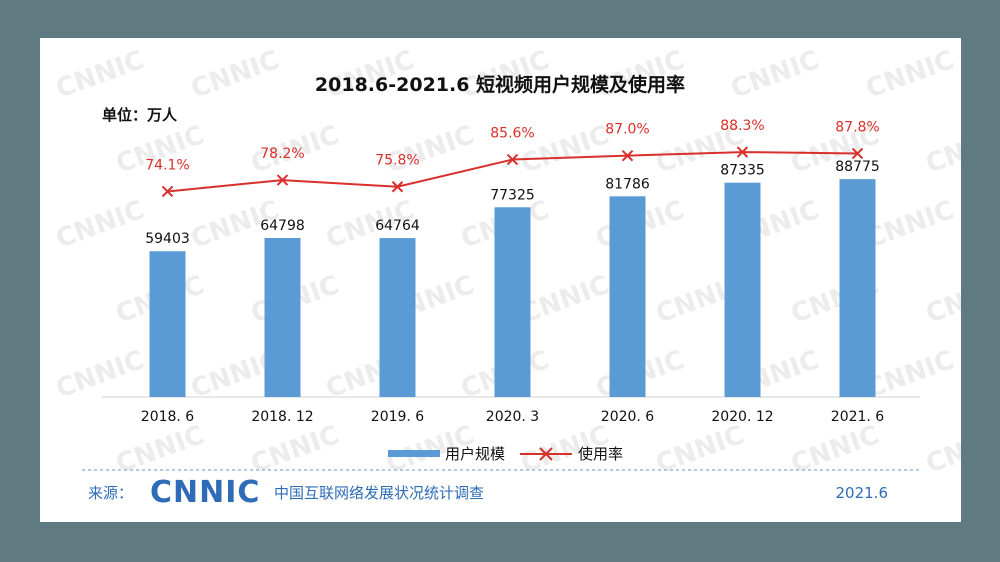 Image resolution: width=1000 pixels, height=562 pixels. I want to click on bar-value-label: 64764, so click(397, 226).